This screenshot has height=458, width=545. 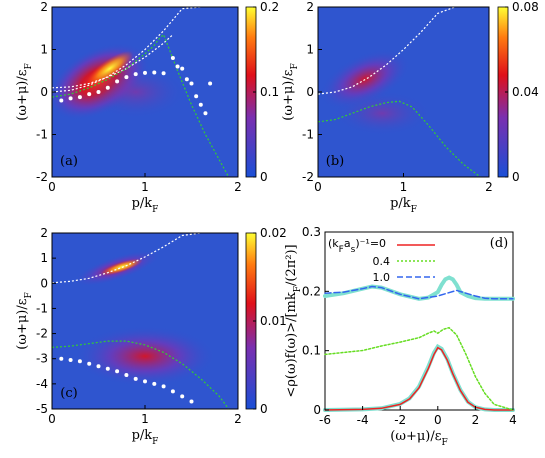 I want to click on colorbar-tick-label: 0.1, so click(x=269, y=92).